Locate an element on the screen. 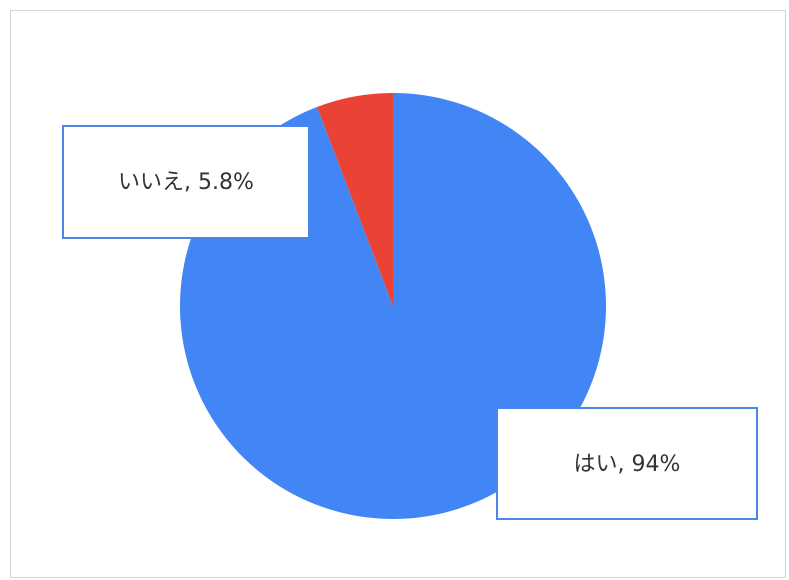  callout-yes-label: はい, 94% is located at coordinates (627, 464).